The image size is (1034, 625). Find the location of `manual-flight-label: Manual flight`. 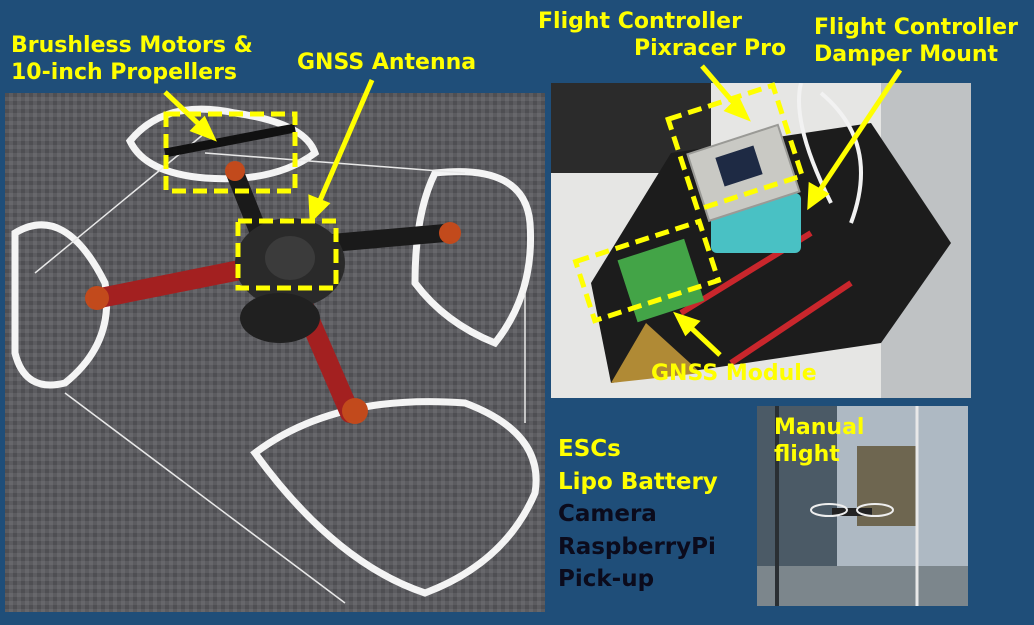

manual-flight-label: Manual flight is located at coordinates (819, 441).